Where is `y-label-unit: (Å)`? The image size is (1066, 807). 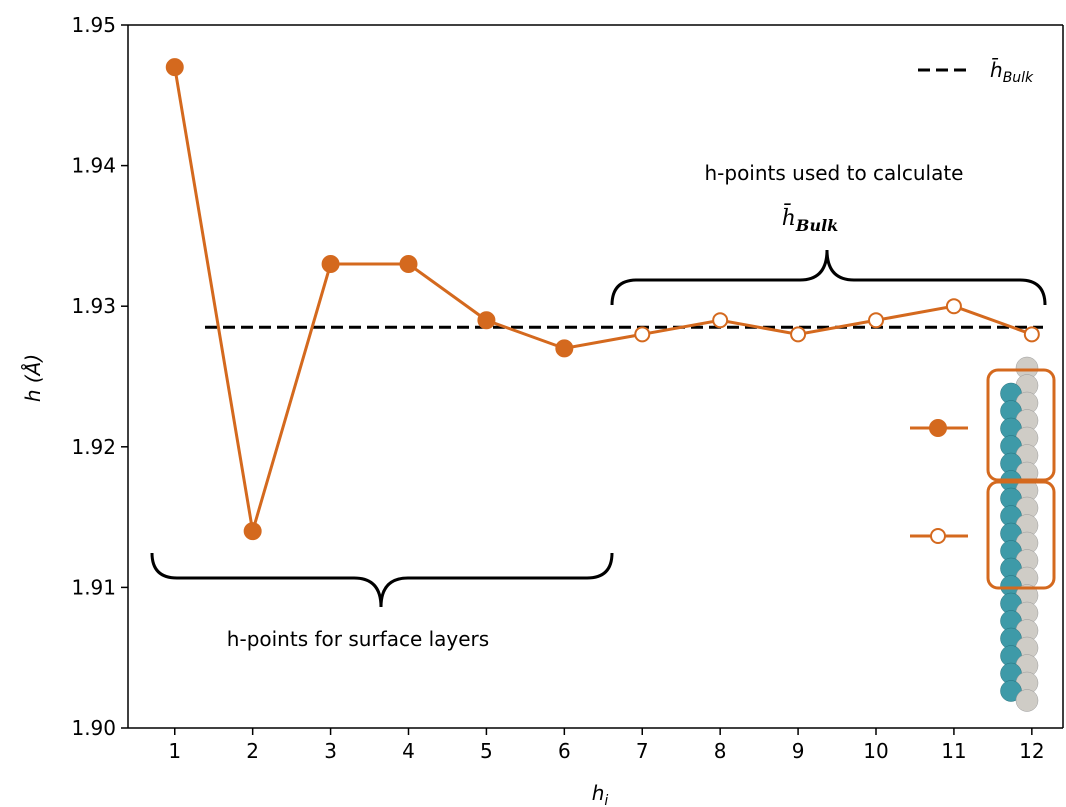 y-label-unit: (Å) is located at coordinates (33, 368).